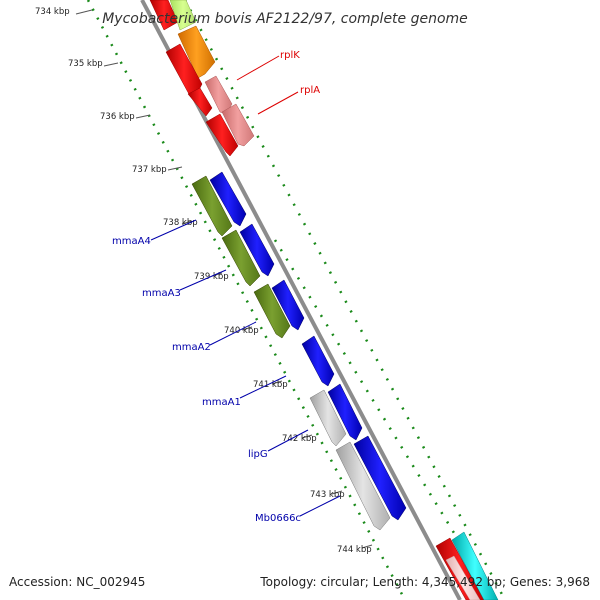 This screenshot has height=600, width=600. Describe the element at coordinates (183, 15) in the screenshot. I see `gene-feature` at that location.